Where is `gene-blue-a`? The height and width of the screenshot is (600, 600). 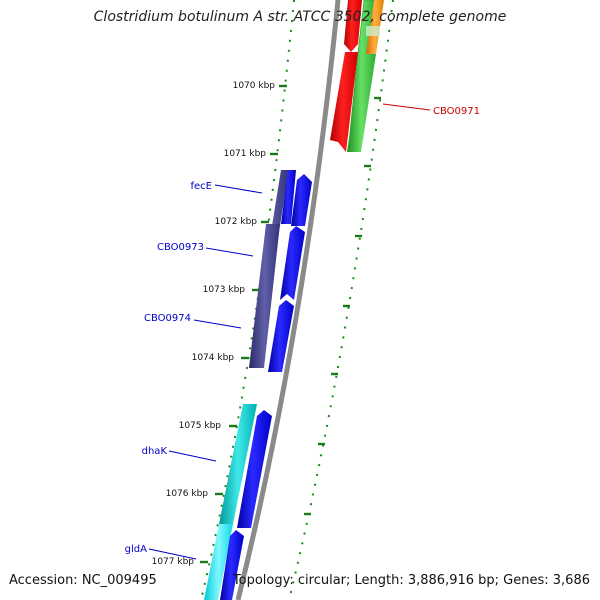 gene-blue-a is located at coordinates (301, 200).